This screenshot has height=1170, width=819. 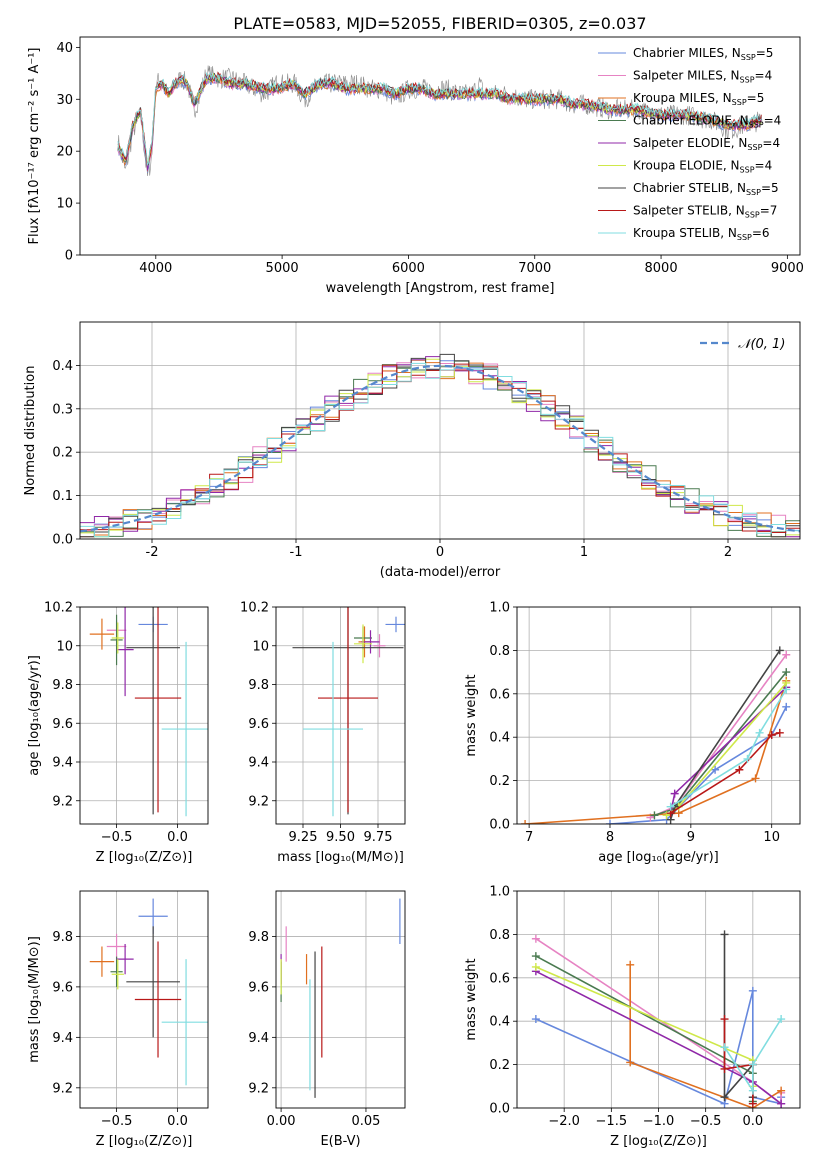 What do you see at coordinates (340, 837) in the screenshot?
I see `x-tick-label: 9.50` at bounding box center [340, 837].